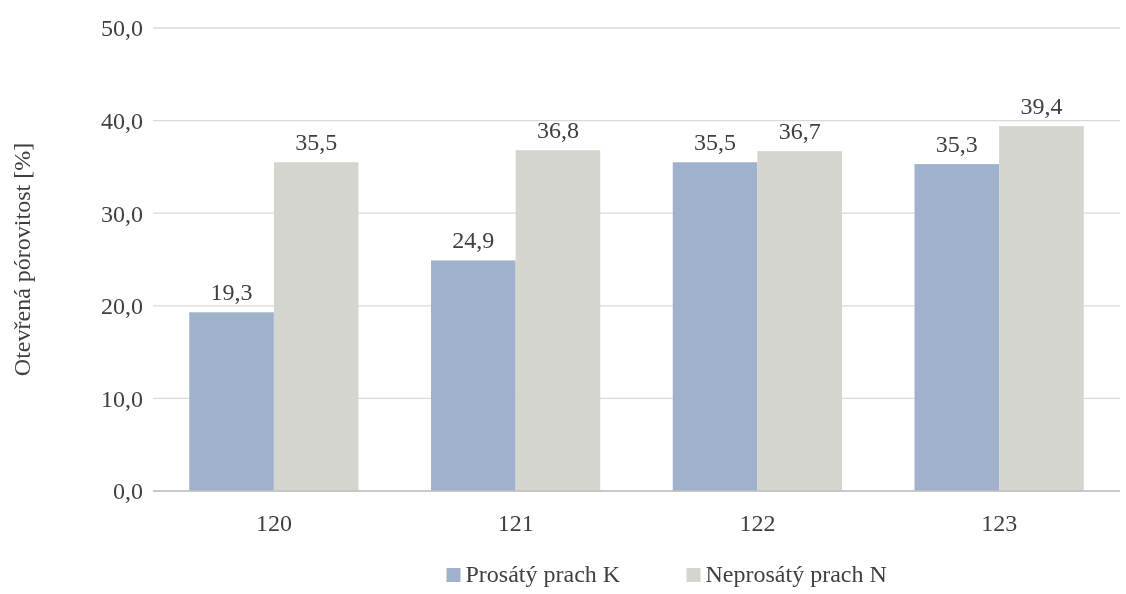  What do you see at coordinates (796, 574) in the screenshot?
I see `legend-label: Neprosátý prach N` at bounding box center [796, 574].